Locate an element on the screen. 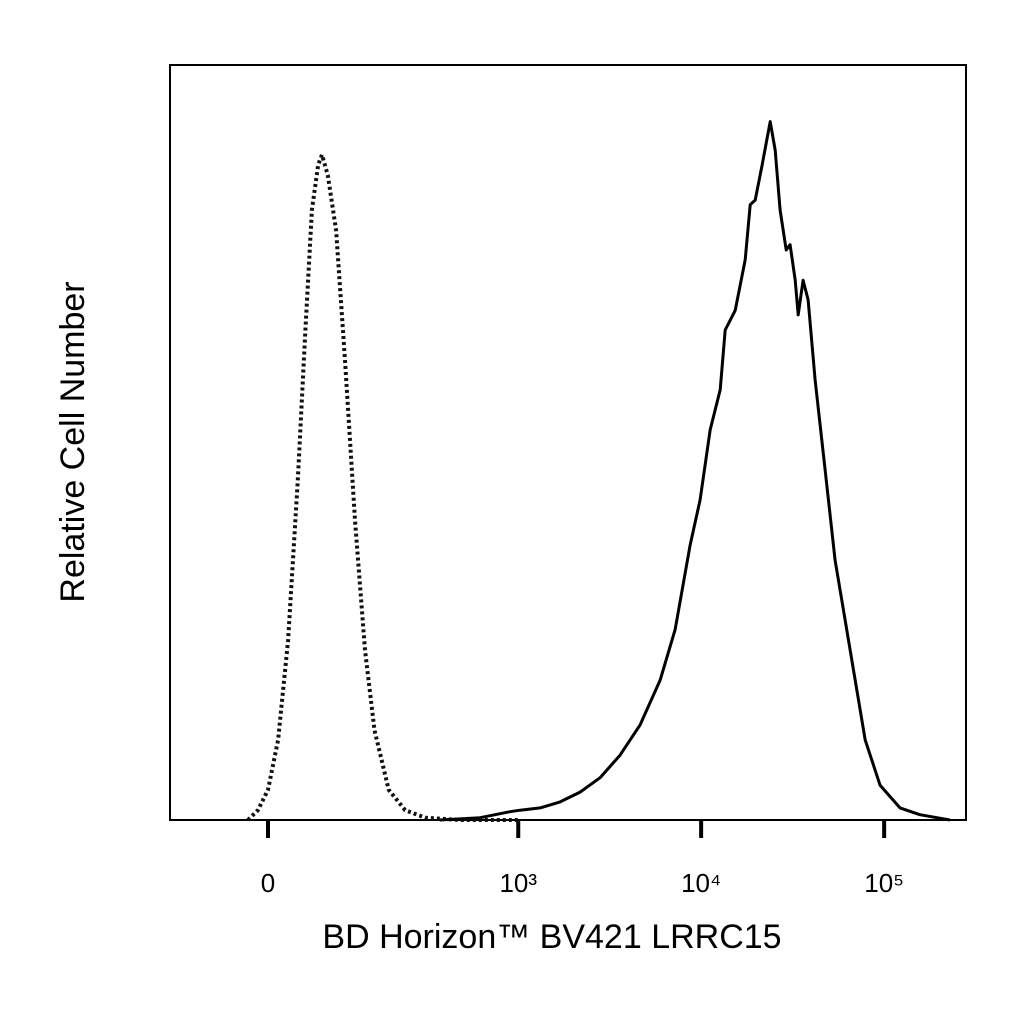  x-tick-label: 10⁴ is located at coordinates (701, 883).